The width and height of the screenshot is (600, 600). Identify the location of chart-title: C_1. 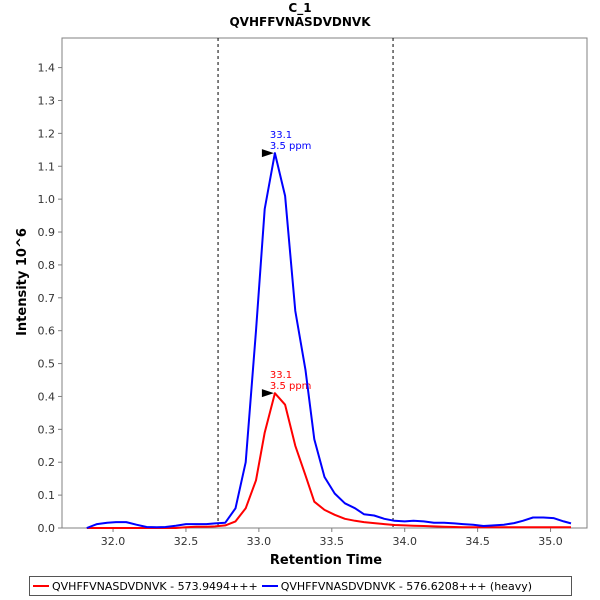
(300, 8).